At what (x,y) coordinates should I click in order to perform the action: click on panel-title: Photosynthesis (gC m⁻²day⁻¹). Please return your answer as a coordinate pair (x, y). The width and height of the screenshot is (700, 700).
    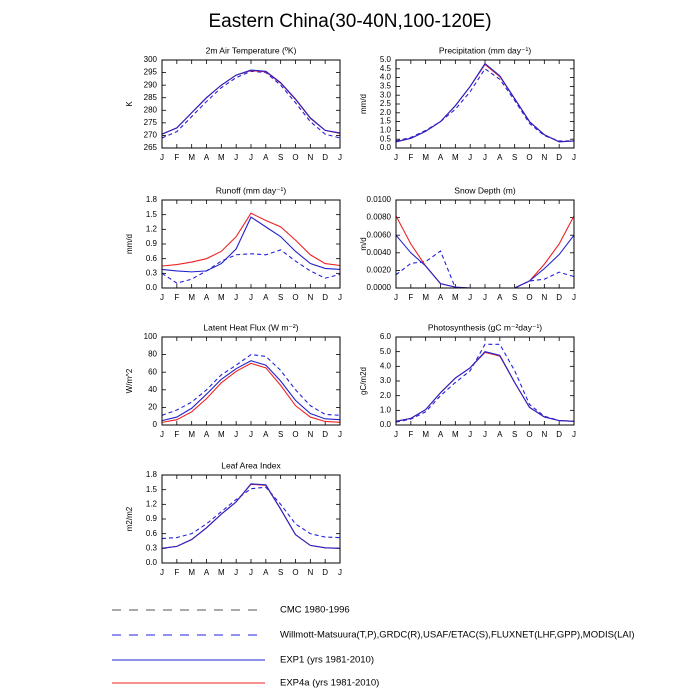
    Looking at the image, I should click on (485, 327).